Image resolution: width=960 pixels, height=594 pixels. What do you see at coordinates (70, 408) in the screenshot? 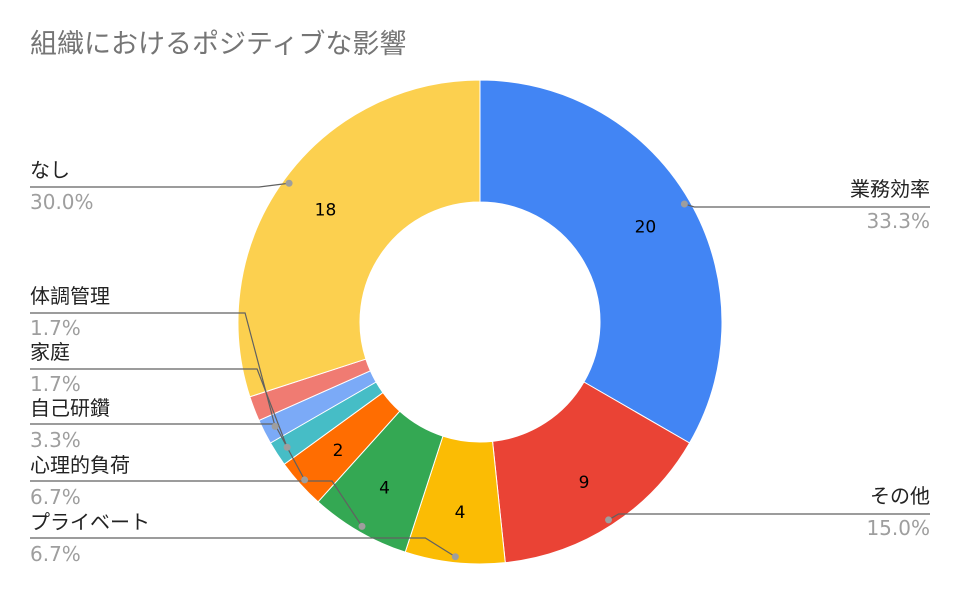
I see `callout-label: 自己研鑽` at bounding box center [70, 408].